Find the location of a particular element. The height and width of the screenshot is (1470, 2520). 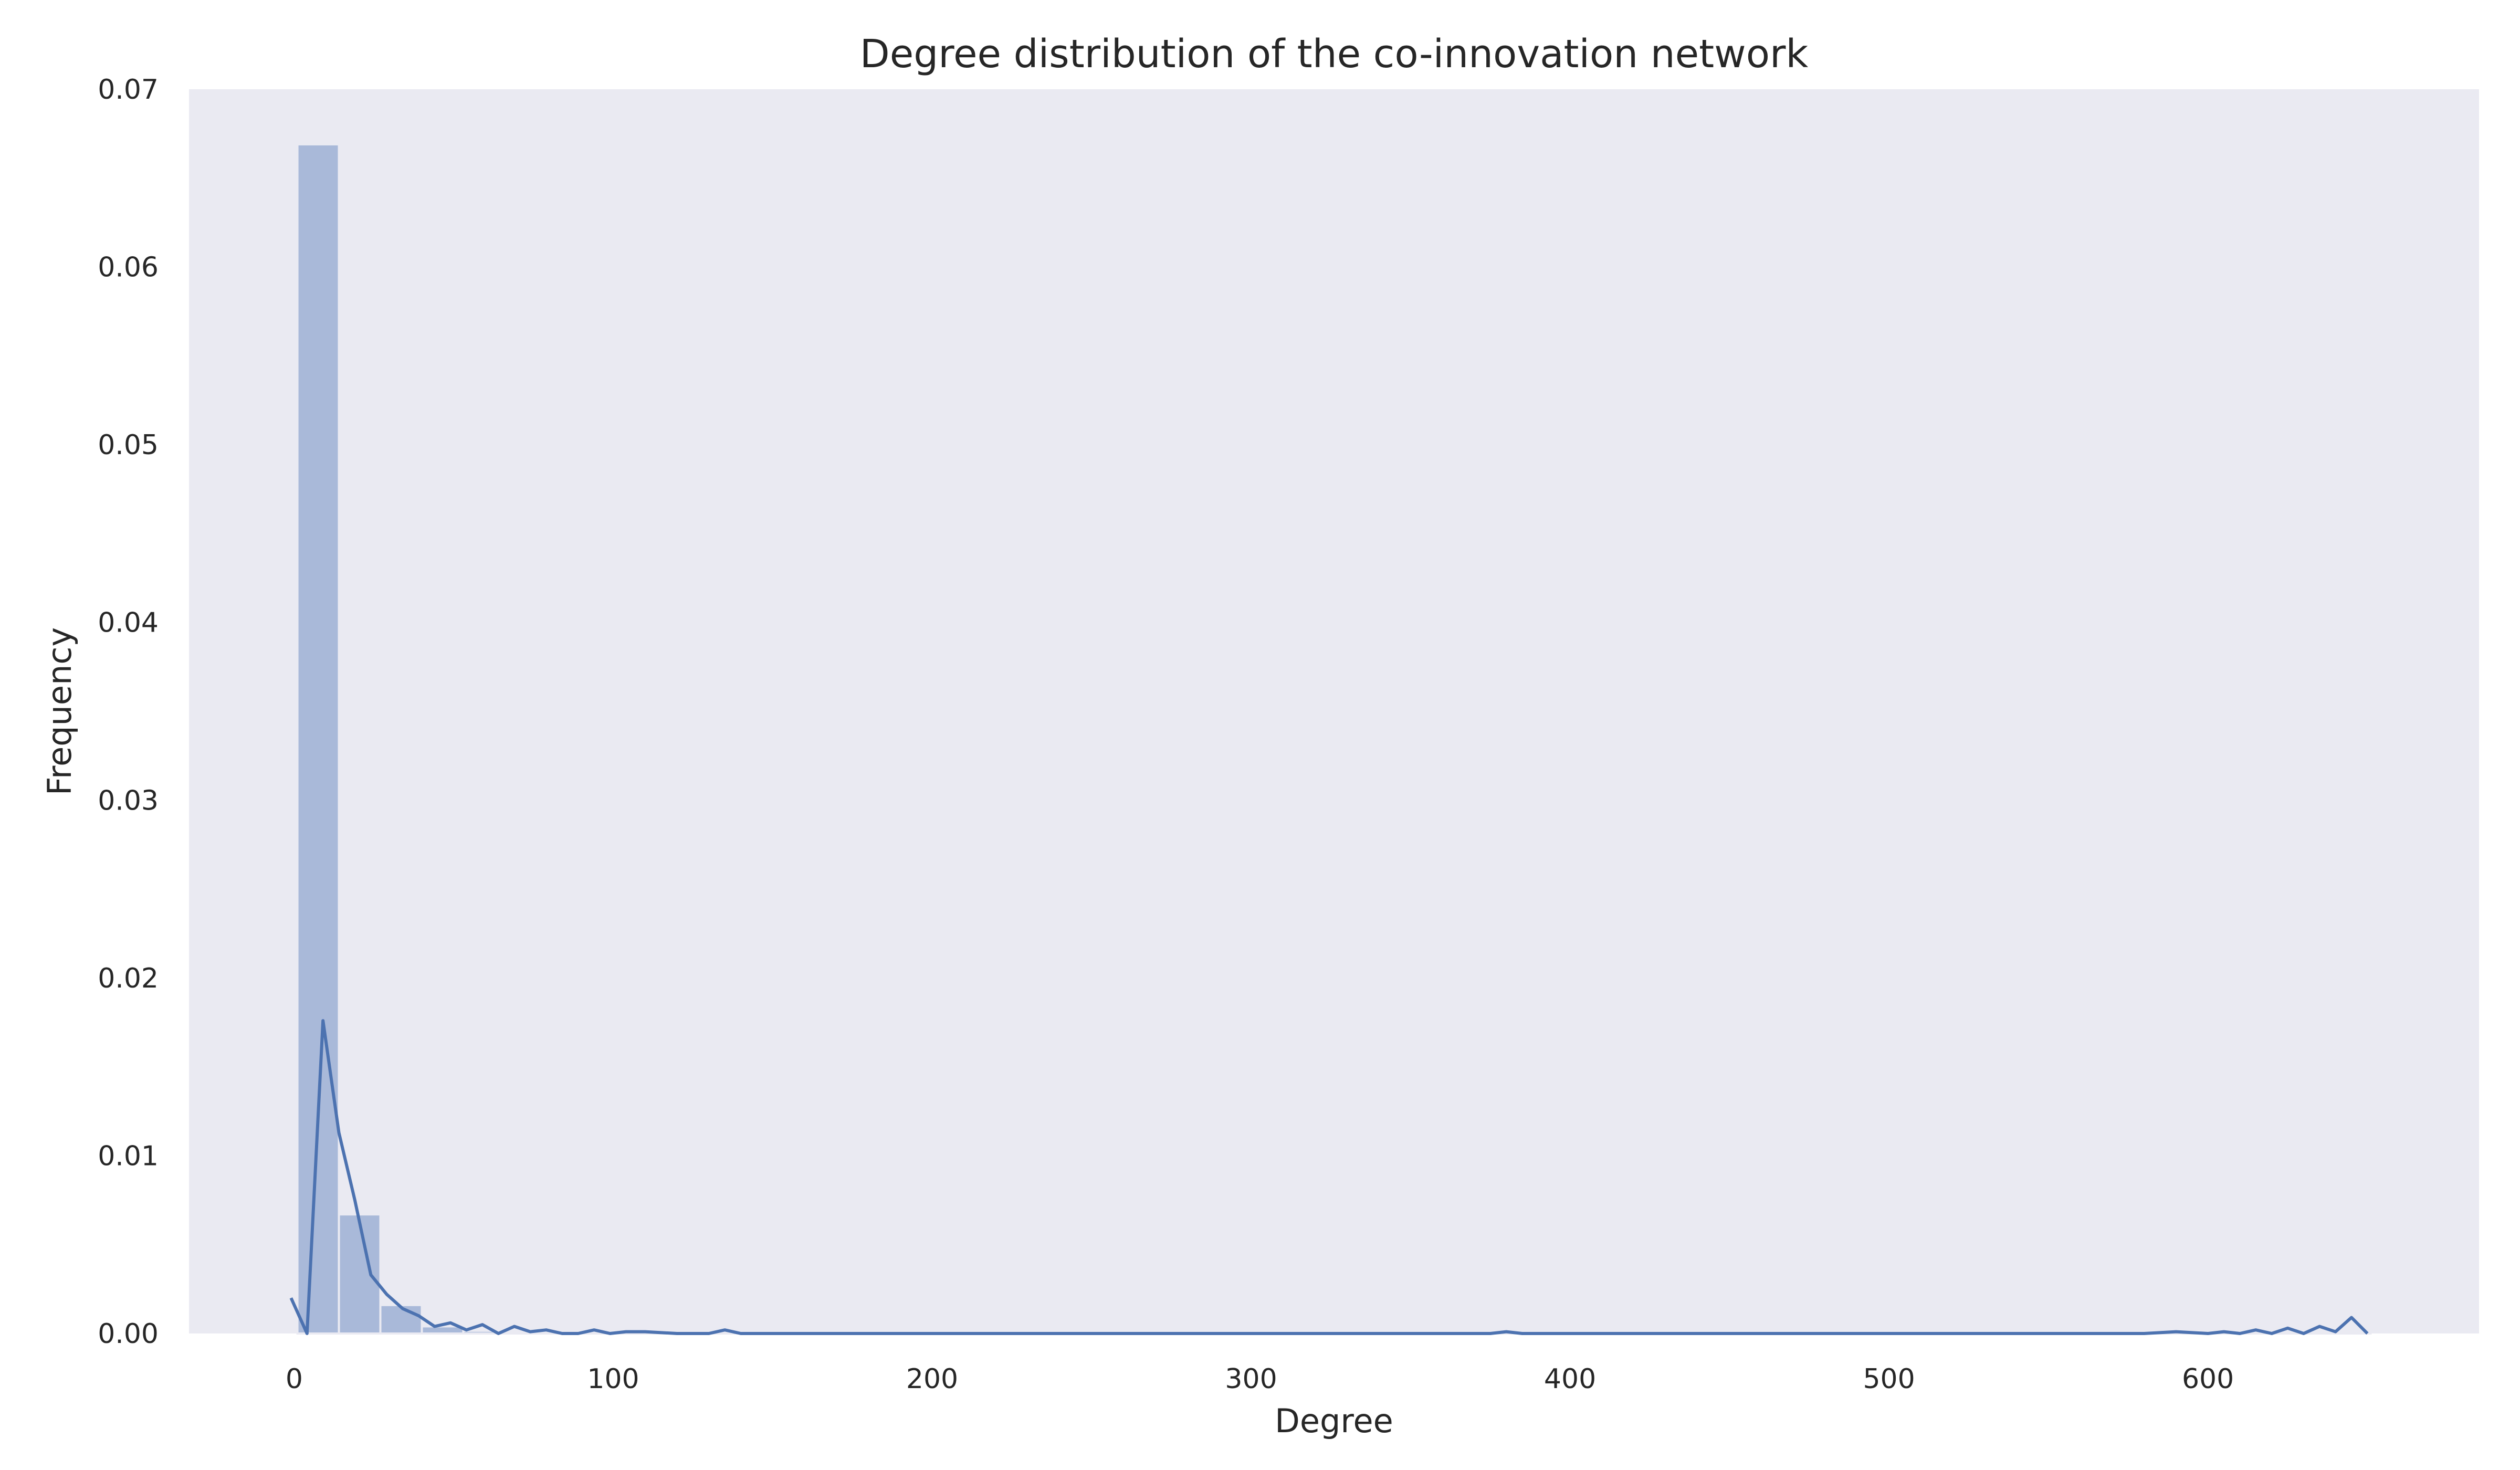

y-tick-label: 0.06 is located at coordinates (128, 268).